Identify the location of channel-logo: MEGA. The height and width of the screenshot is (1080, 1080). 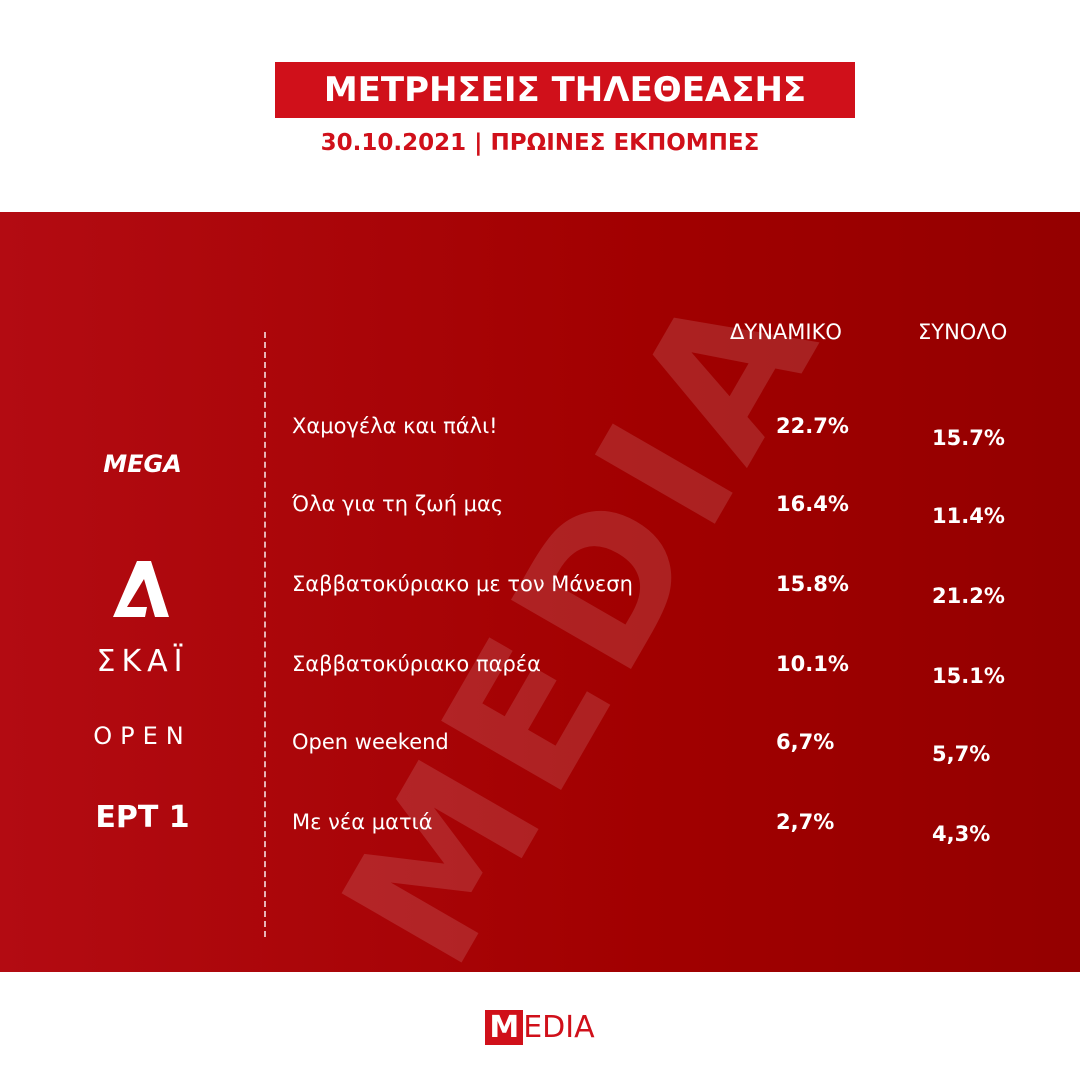
(142, 464).